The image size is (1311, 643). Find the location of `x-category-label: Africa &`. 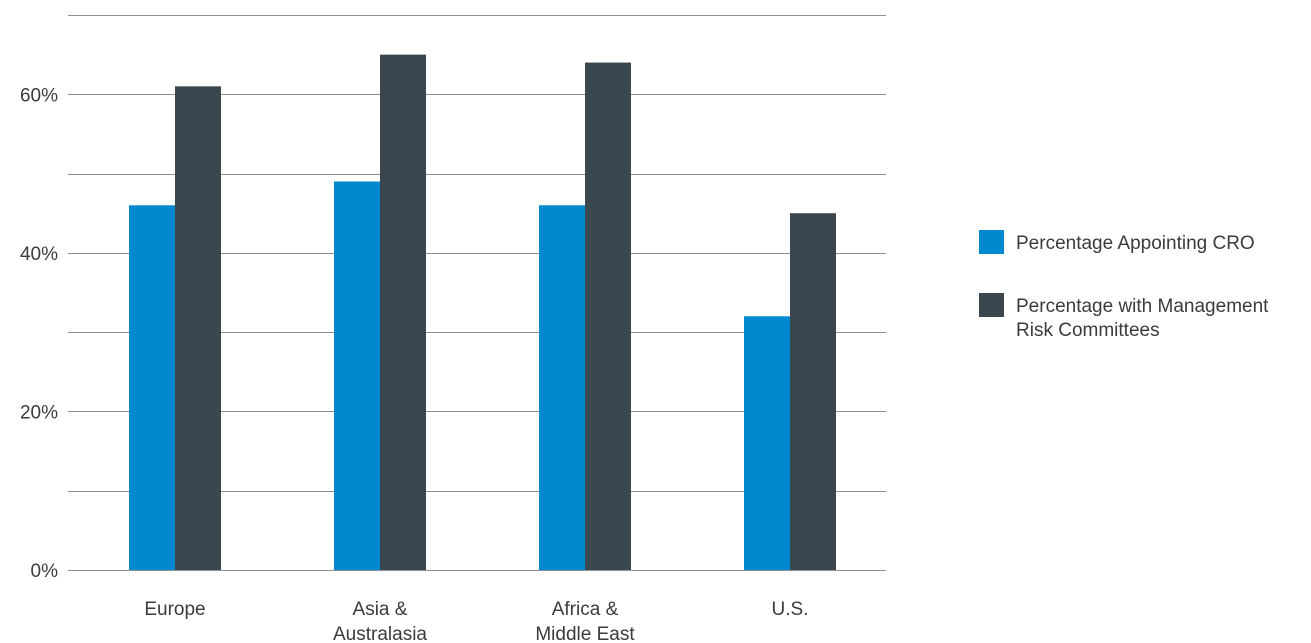

x-category-label: Africa & is located at coordinates (585, 609).